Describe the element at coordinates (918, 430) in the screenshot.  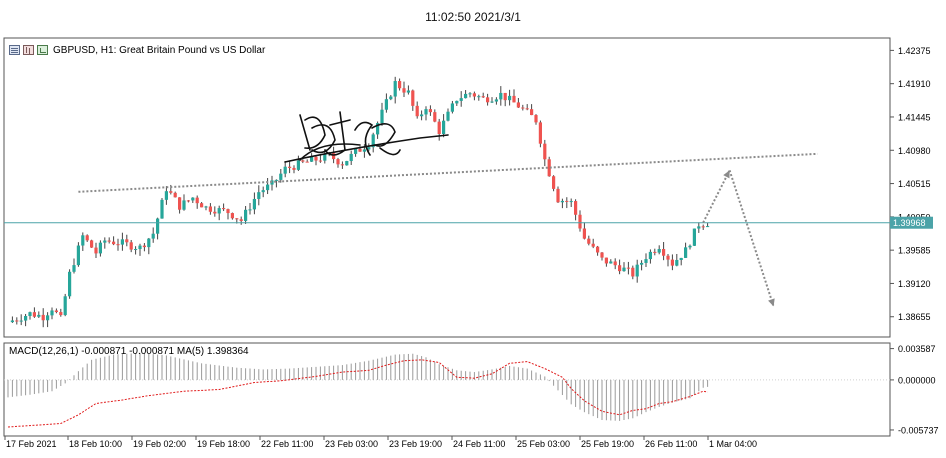
I see `macd-tick-label: -0.005737` at that location.